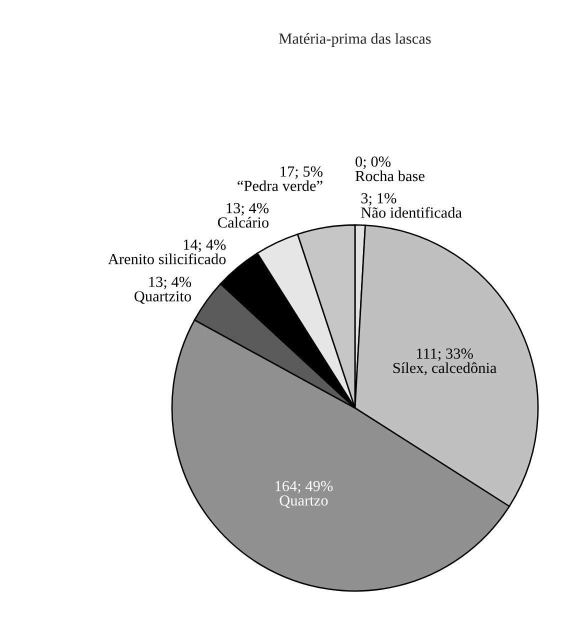 This screenshot has width=579, height=632. Describe the element at coordinates (301, 172) in the screenshot. I see `data-label: 17; 5%` at that location.